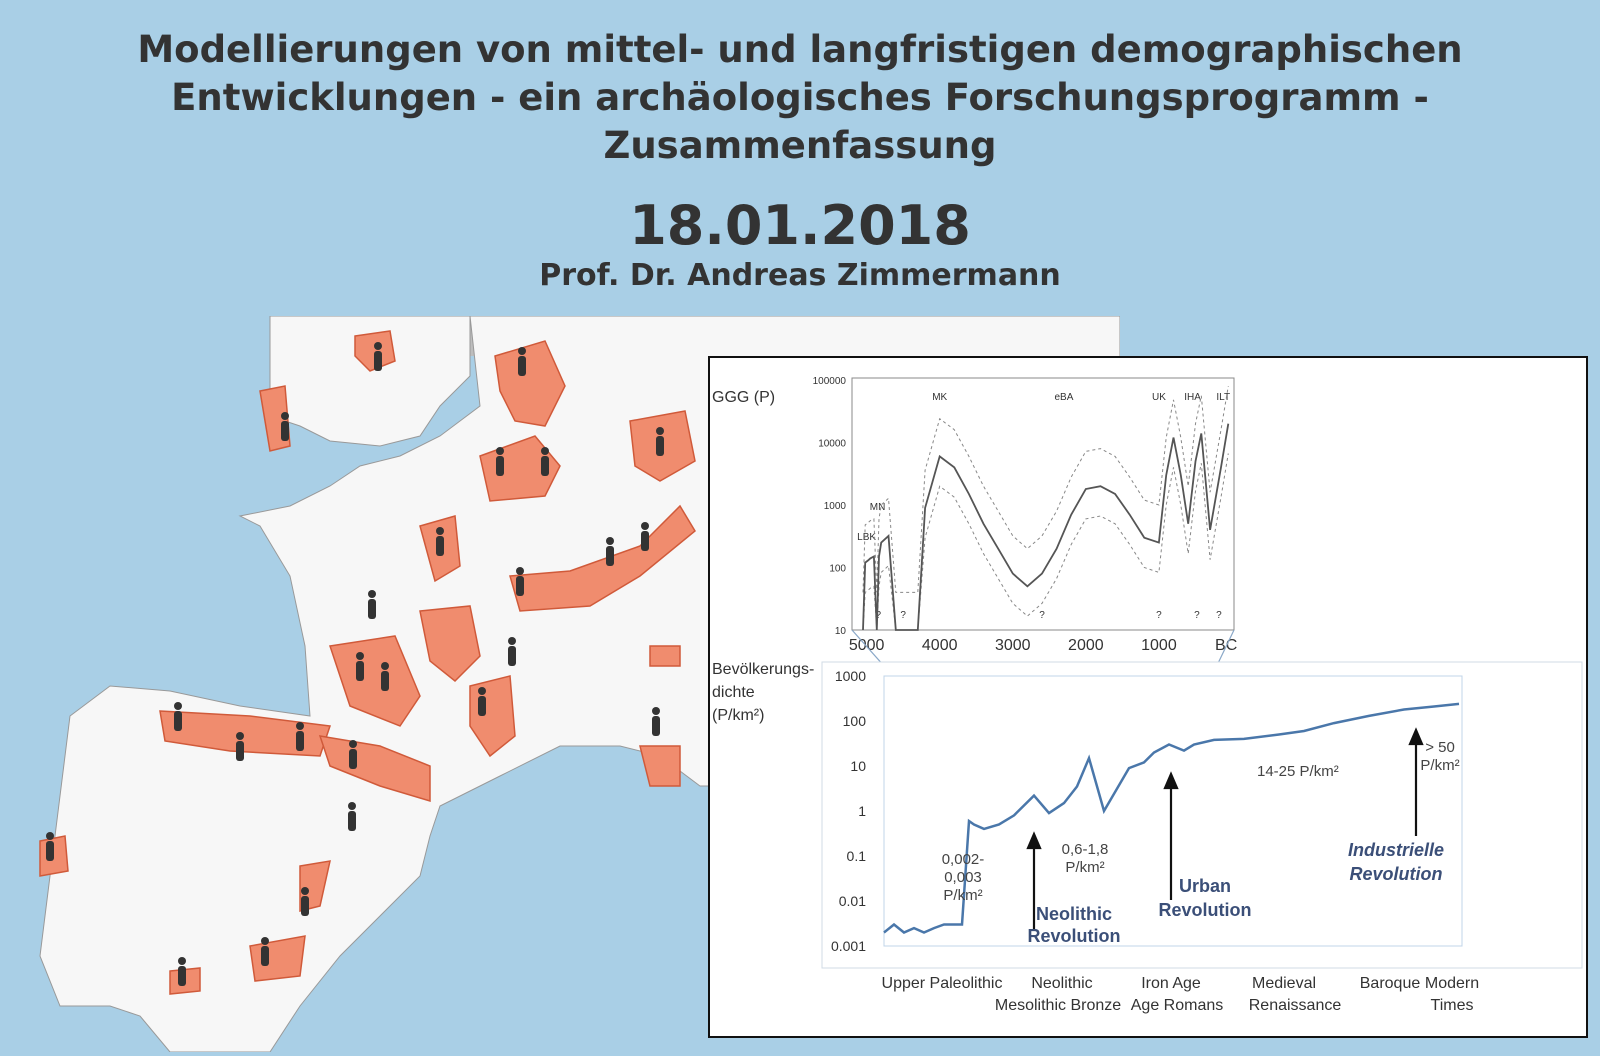 The height and width of the screenshot is (1056, 1600). What do you see at coordinates (1205, 898) in the screenshot?
I see `label-urban-revolution: Urban Revolution` at bounding box center [1205, 898].